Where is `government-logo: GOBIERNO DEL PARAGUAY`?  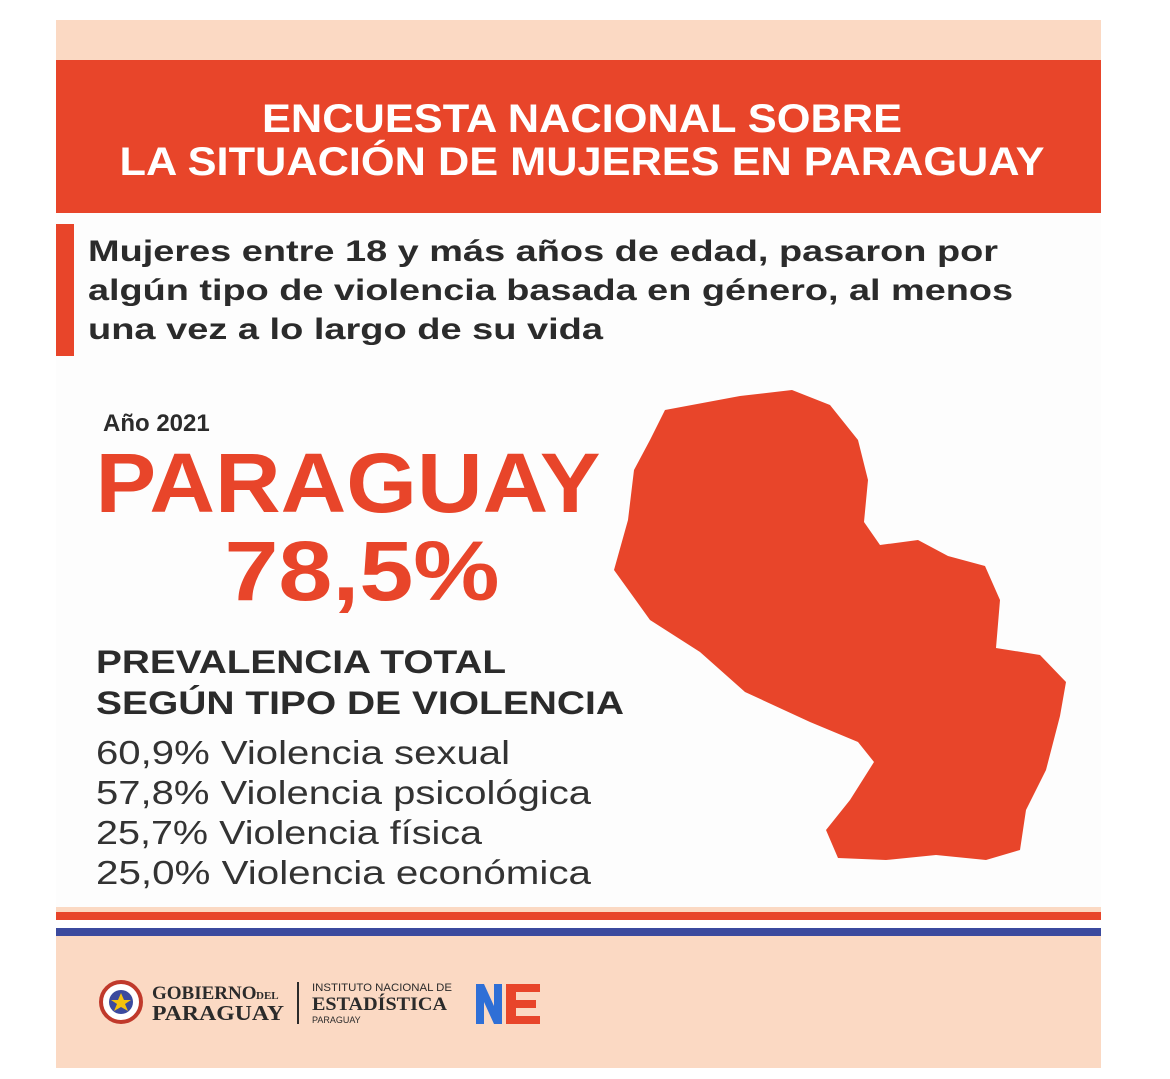 government-logo: GOBIERNO DEL PARAGUAY is located at coordinates (191, 1002).